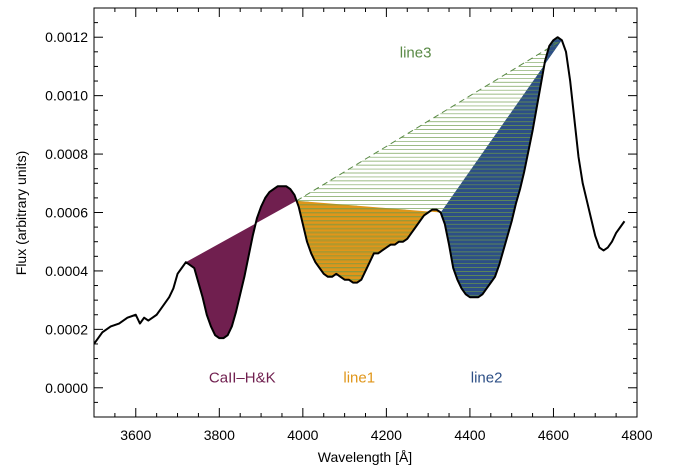 This screenshot has height=470, width=673. Describe the element at coordinates (219, 435) in the screenshot. I see `x-tick-label: 3800` at that location.